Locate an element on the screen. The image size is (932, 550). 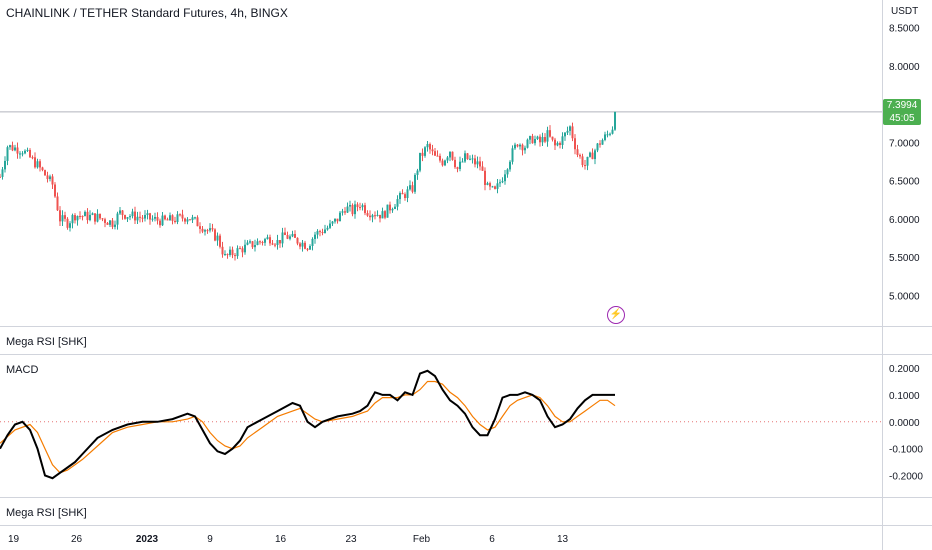
rsi-pane-label-top: Mega RSI [SHK] is located at coordinates (46, 342).